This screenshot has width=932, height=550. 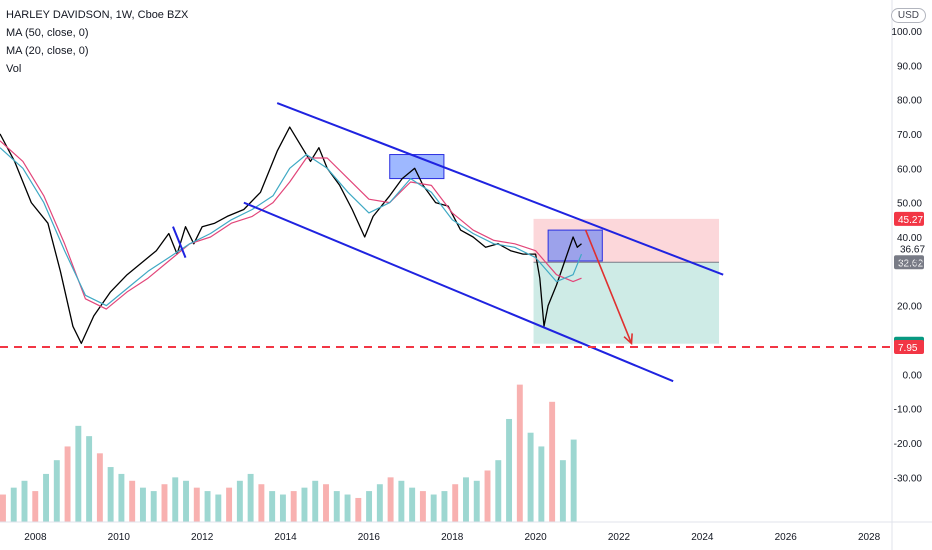 What do you see at coordinates (909, 238) in the screenshot?
I see `price-tick-label: 40.00` at bounding box center [909, 238].